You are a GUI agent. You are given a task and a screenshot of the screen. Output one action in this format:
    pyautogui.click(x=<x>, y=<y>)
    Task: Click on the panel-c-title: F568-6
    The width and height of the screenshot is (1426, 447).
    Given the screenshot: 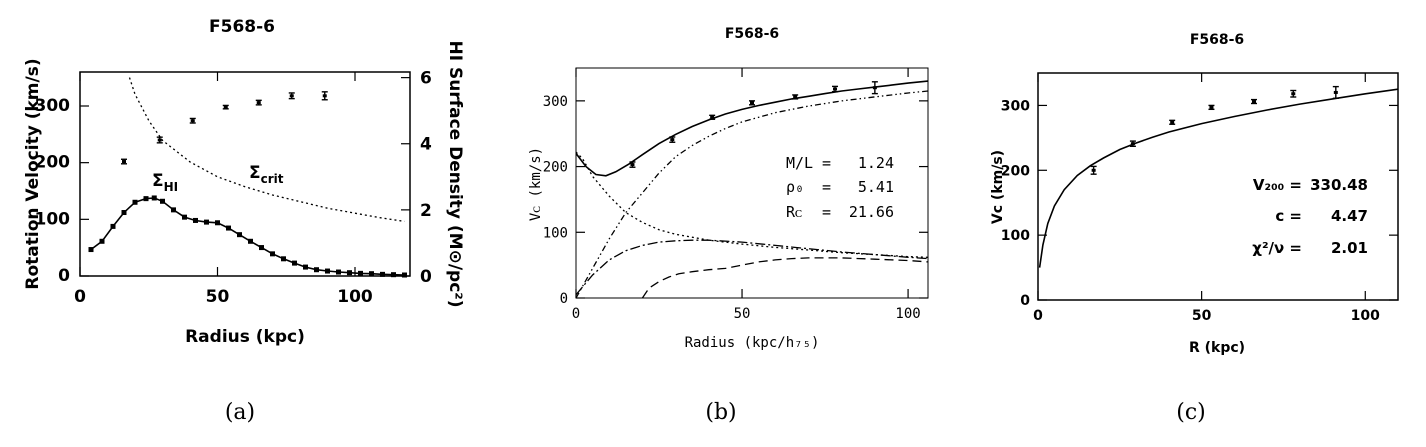 What is the action you would take?
    pyautogui.click(x=1217, y=40)
    